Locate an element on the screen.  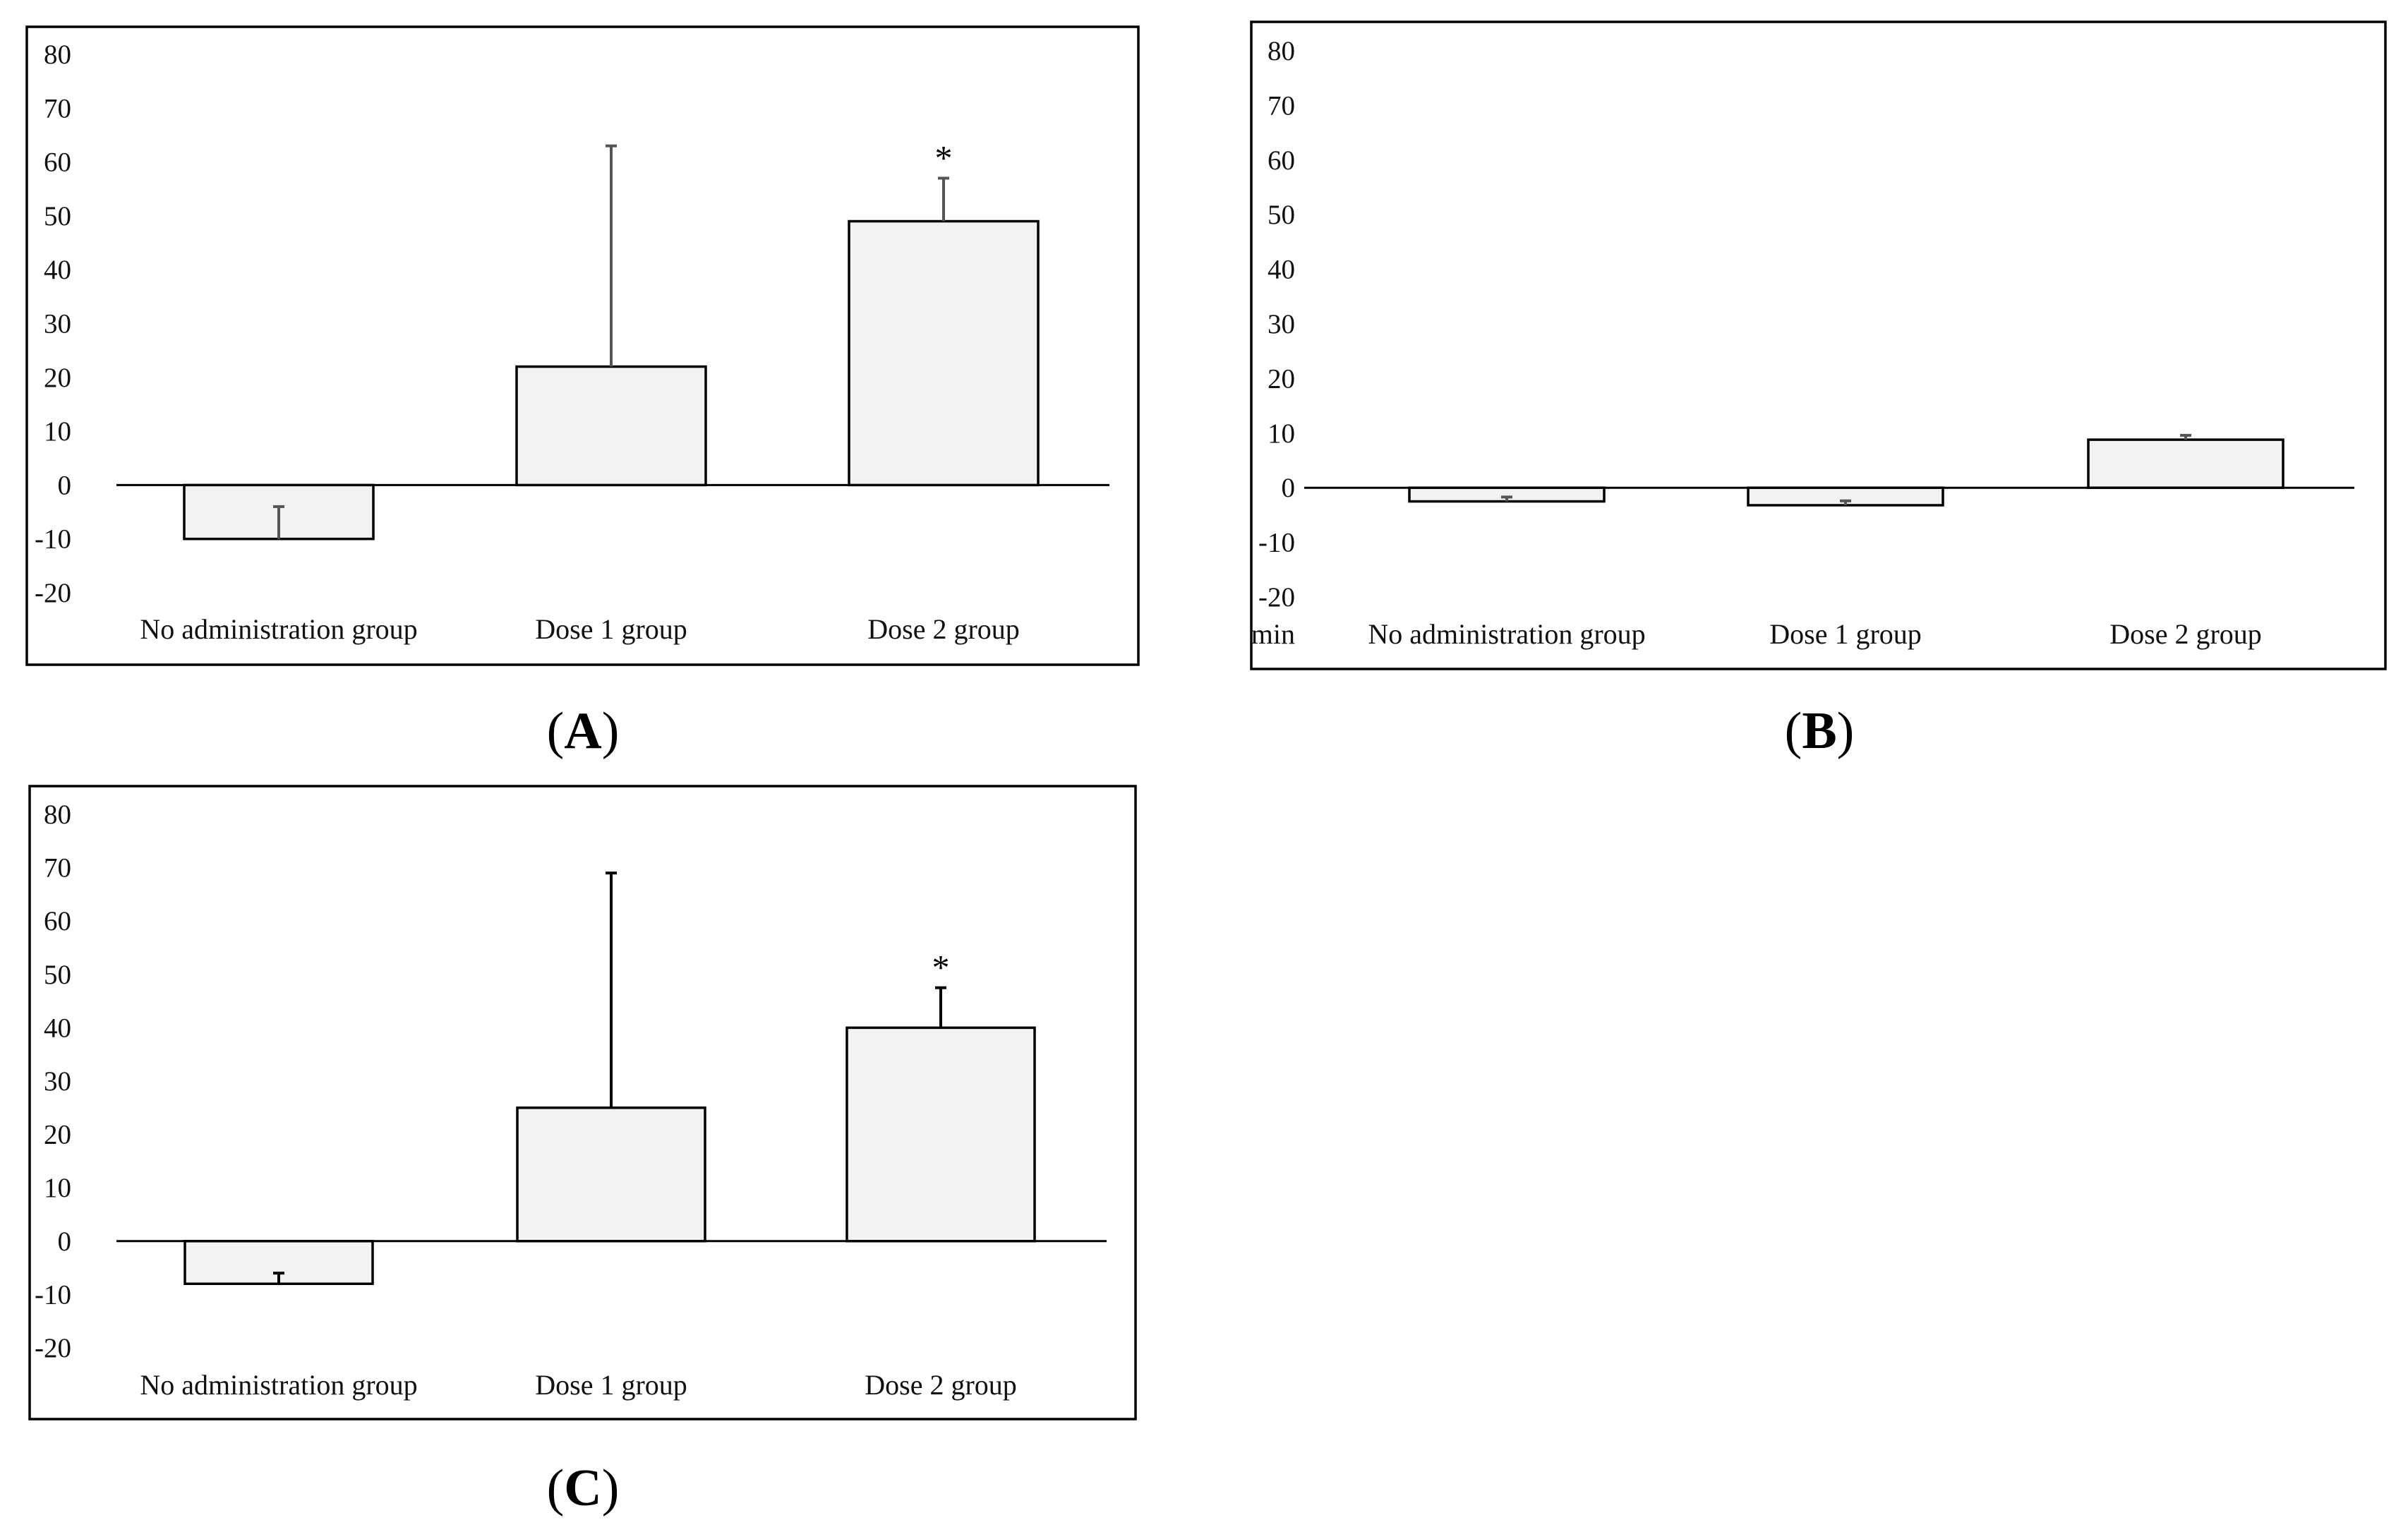
panel-label-b: (B) is located at coordinates (1820, 731).